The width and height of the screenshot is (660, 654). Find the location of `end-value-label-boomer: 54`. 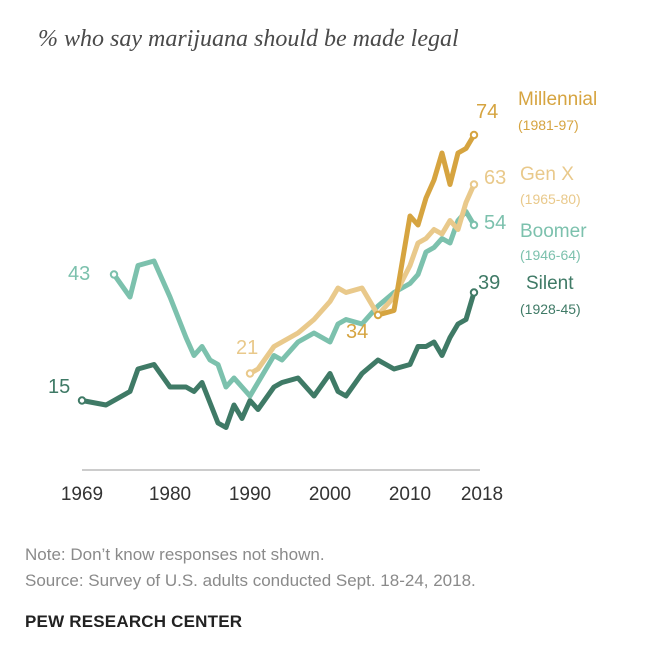

end-value-label-boomer: 54 is located at coordinates (495, 223).